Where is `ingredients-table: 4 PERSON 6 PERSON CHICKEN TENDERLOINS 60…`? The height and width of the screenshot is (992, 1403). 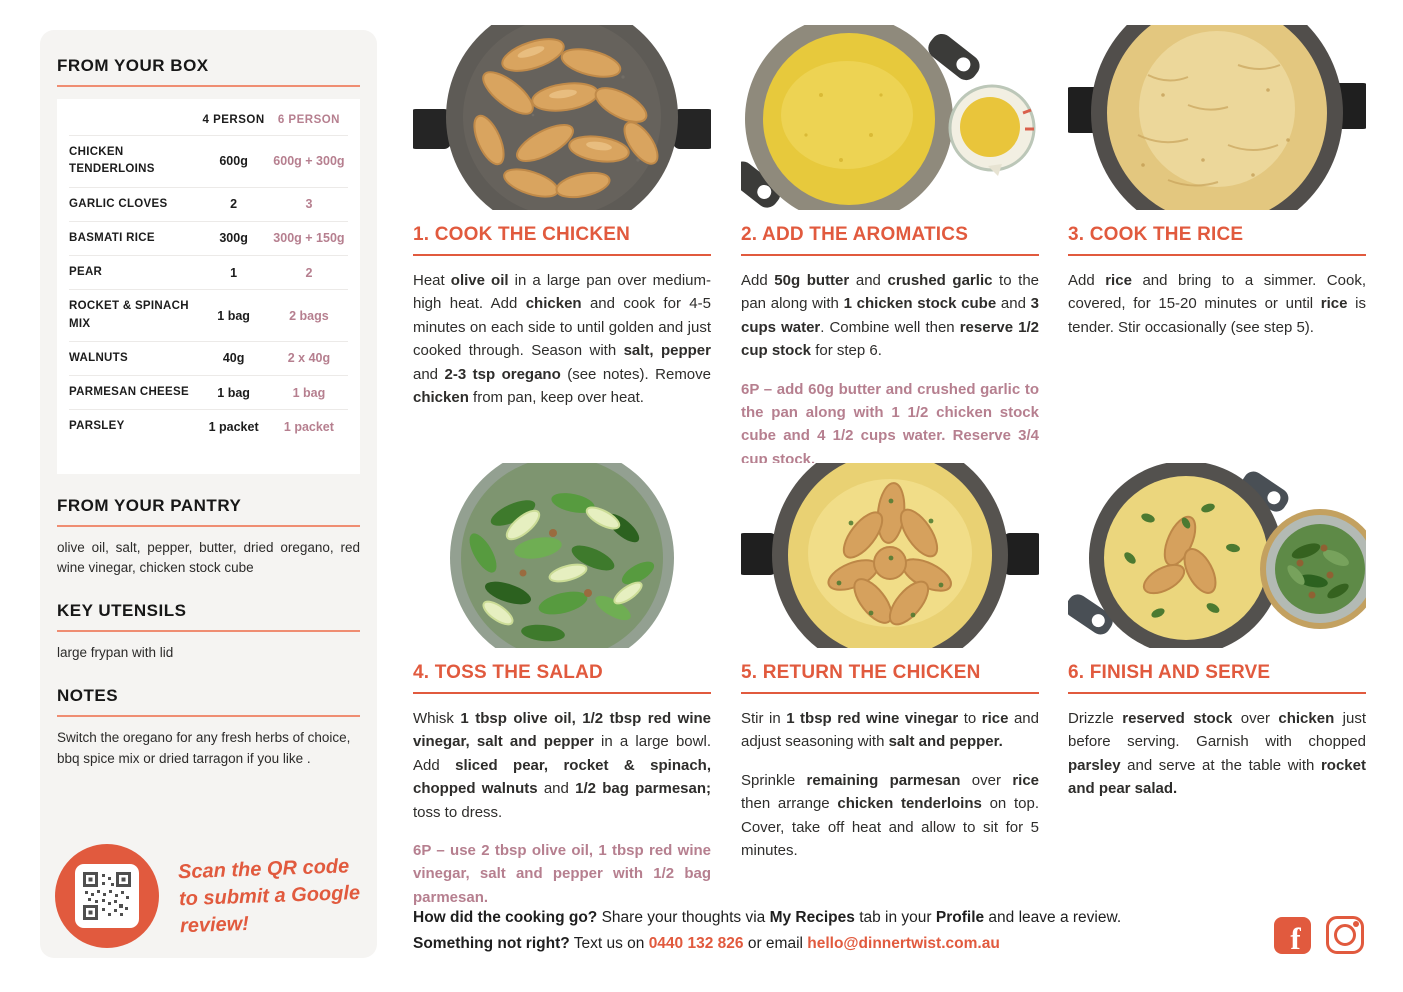 ingredients-table: 4 PERSON 6 PERSON CHICKEN TENDERLOINS 60… is located at coordinates (208, 286).